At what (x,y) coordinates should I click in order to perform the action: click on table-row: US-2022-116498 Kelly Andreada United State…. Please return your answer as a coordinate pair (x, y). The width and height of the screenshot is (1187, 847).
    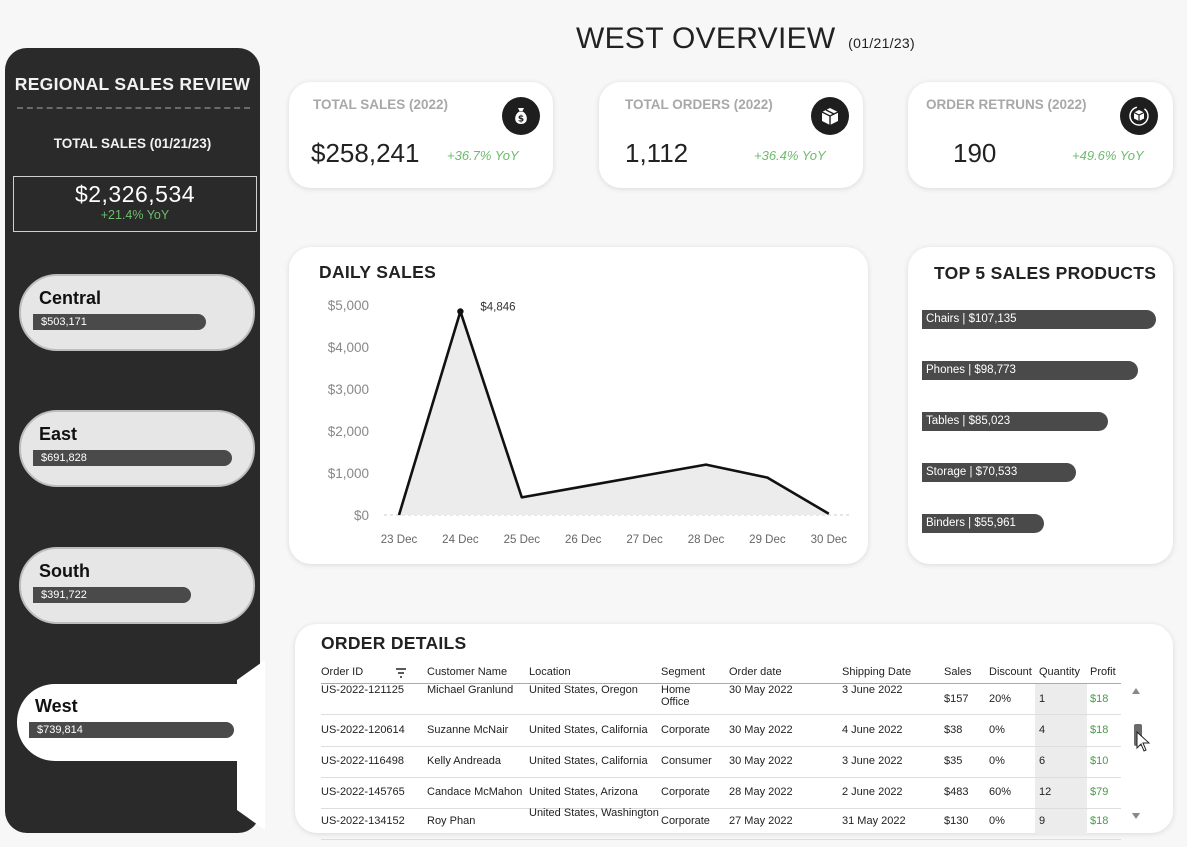
    Looking at the image, I should click on (721, 762).